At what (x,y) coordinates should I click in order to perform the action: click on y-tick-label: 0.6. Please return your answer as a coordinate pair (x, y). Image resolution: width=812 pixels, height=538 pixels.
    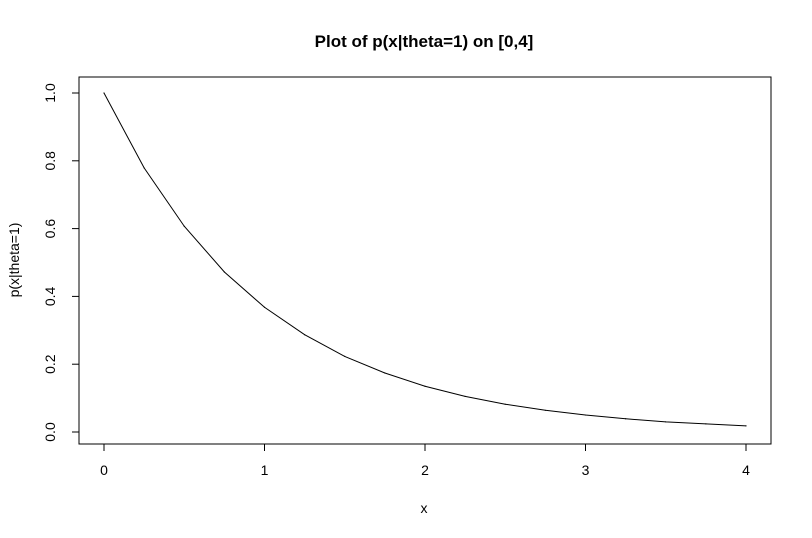
    Looking at the image, I should click on (50, 229).